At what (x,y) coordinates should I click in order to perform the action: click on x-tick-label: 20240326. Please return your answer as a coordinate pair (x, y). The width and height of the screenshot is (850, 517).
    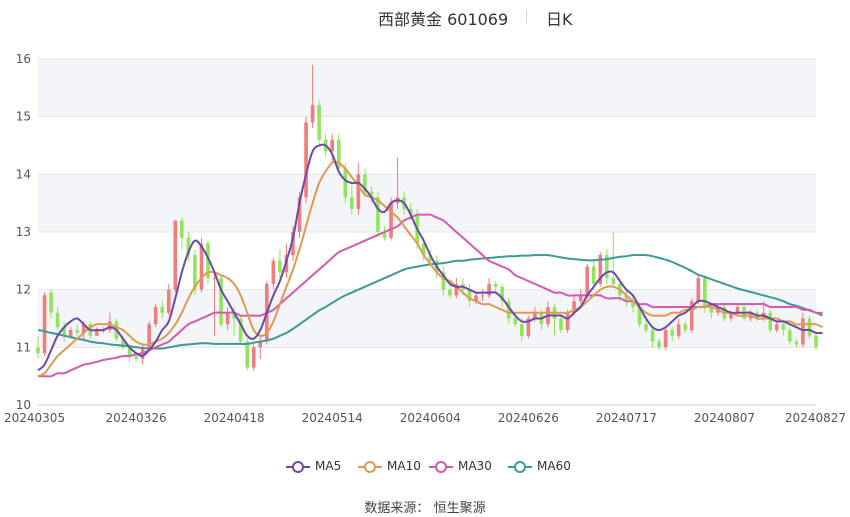
    Looking at the image, I should click on (136, 418).